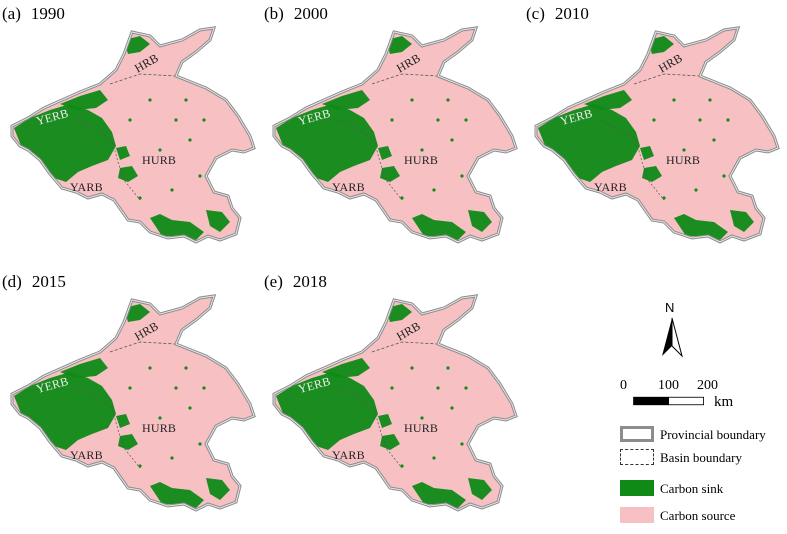 The height and width of the screenshot is (534, 787). I want to click on panel-title: (e) 2018, so click(295, 282).